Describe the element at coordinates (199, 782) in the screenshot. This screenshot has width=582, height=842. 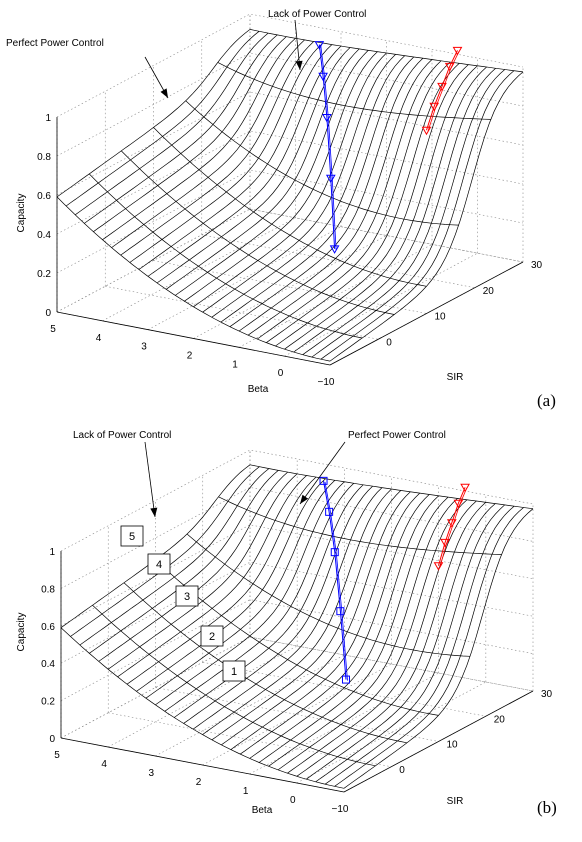
I see `beta-tick-label: 2` at that location.